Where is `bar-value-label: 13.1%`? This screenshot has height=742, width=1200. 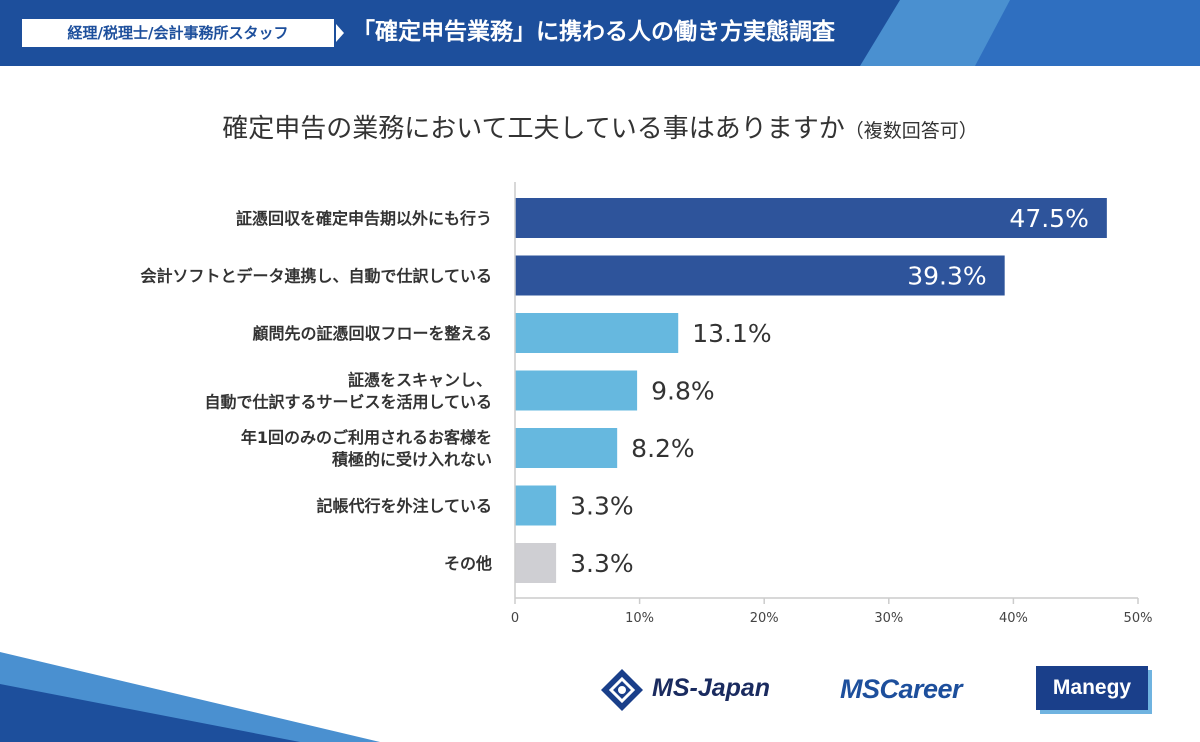 bar-value-label: 13.1% is located at coordinates (731, 333).